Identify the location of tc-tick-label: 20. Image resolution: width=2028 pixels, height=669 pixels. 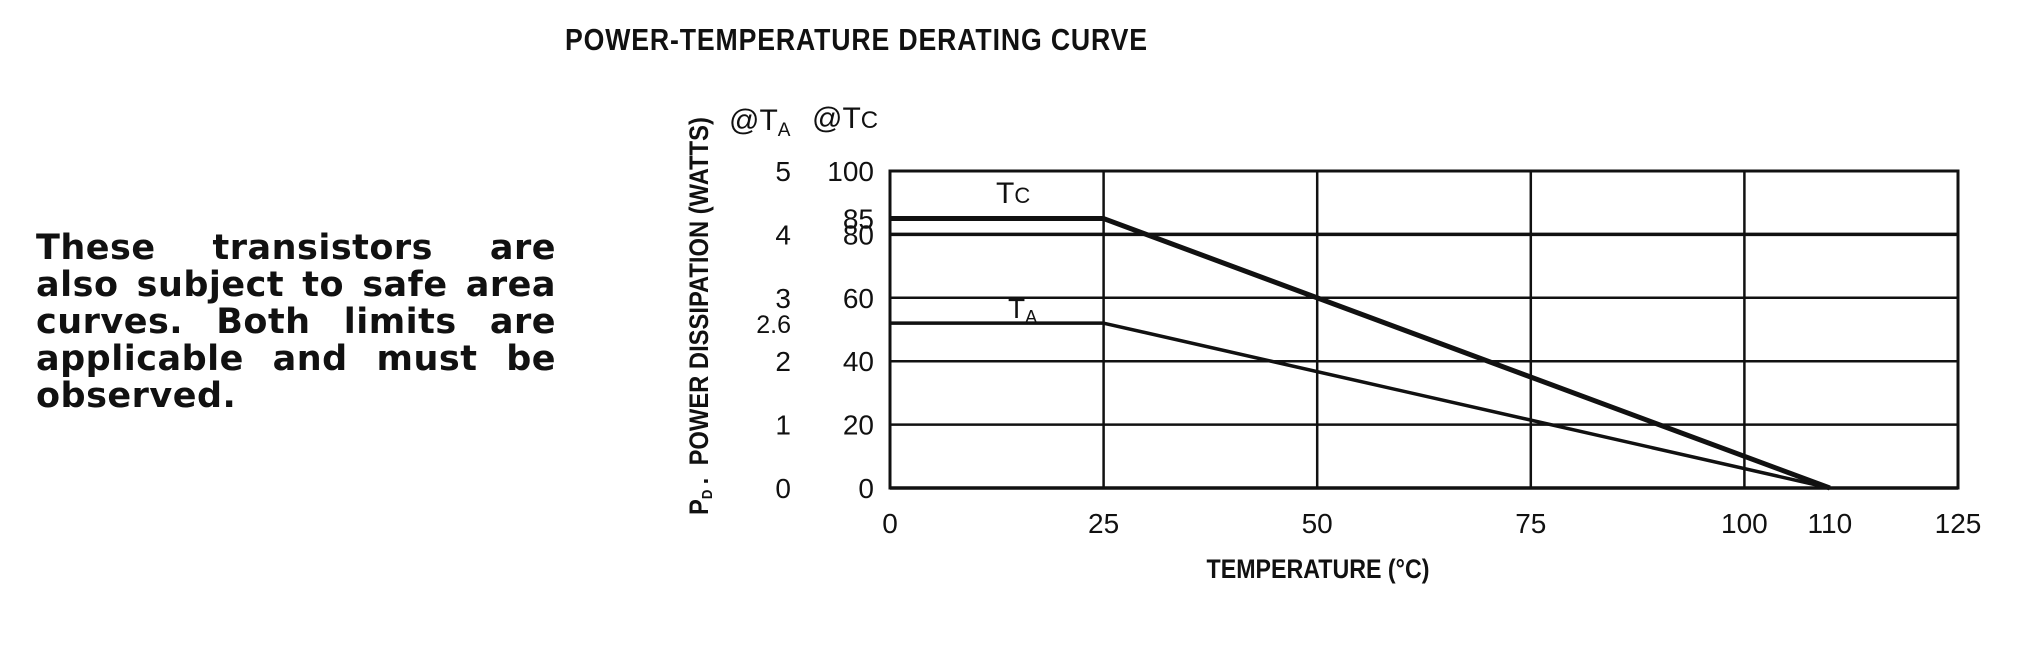
(858, 425).